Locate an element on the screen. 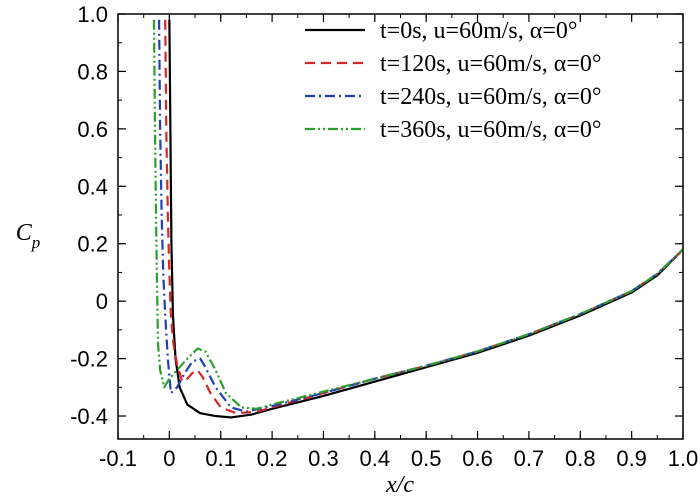 This screenshot has width=700, height=499. y-tick-label: 0 is located at coordinates (102, 301).